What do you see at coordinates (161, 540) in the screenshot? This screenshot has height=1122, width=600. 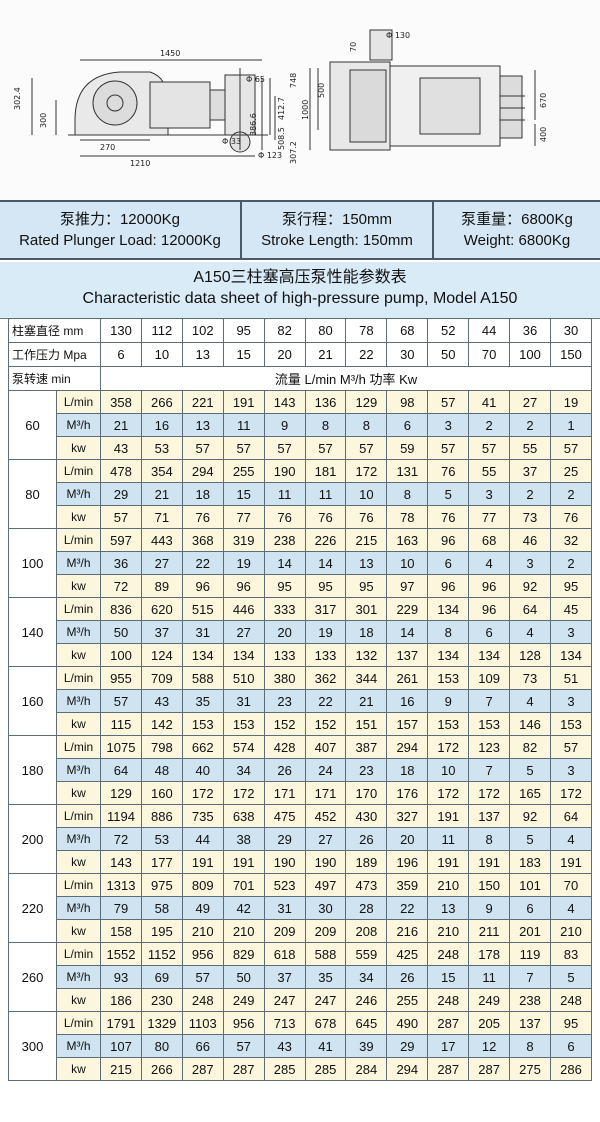 I see `value-cell: 443` at bounding box center [161, 540].